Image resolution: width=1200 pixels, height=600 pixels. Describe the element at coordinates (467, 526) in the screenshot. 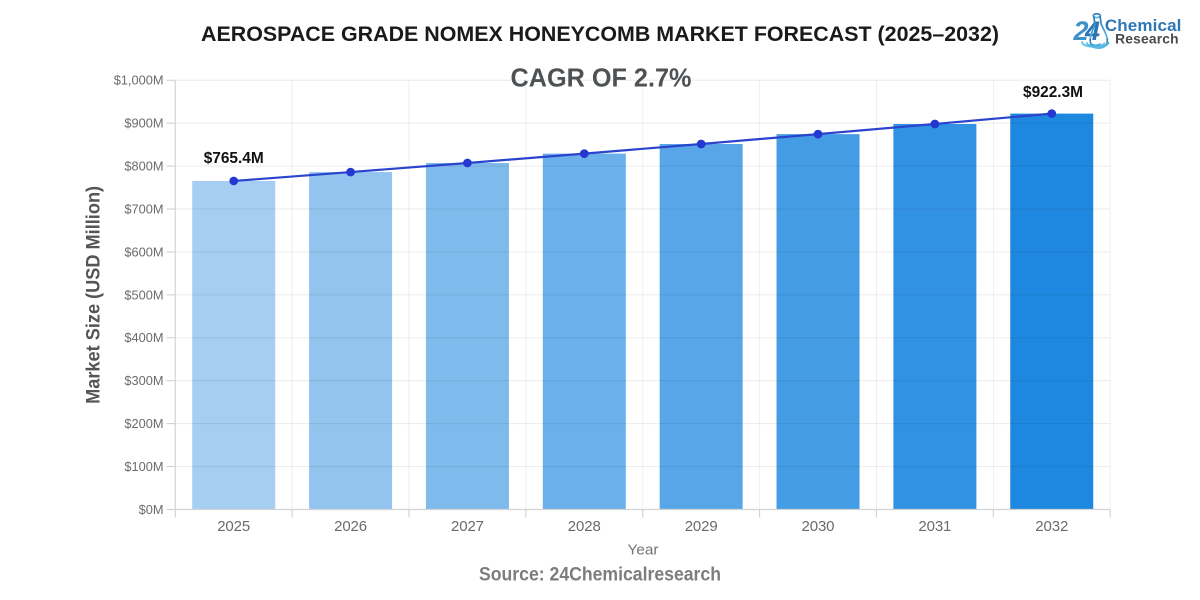

I see `svg-text: 2027` at that location.